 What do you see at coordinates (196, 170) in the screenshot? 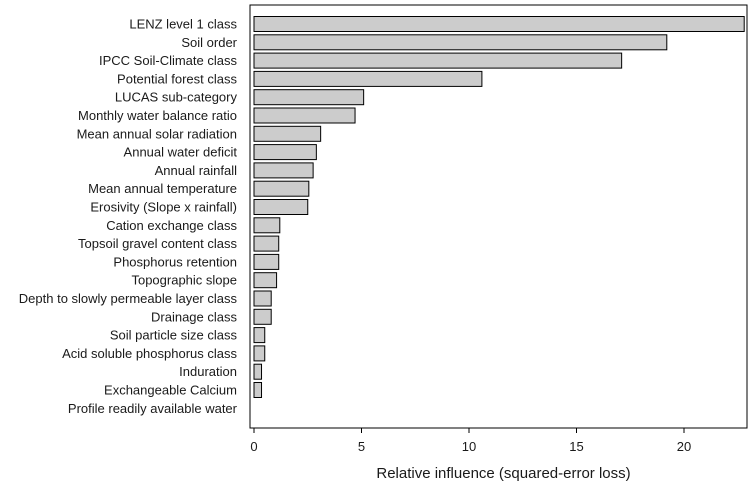
I see `category-label: Annual rainfall` at bounding box center [196, 170].